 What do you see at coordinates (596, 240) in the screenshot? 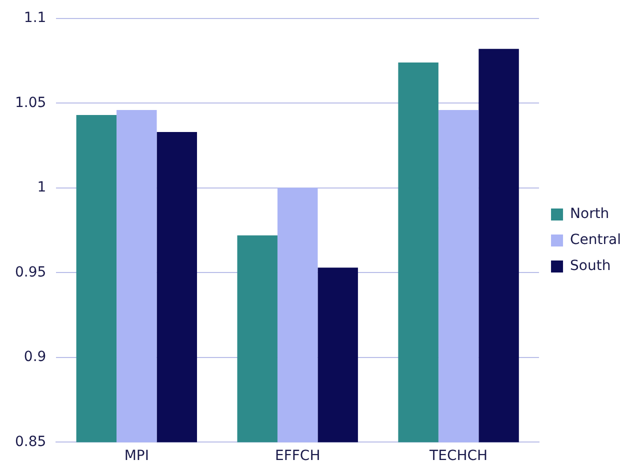
I see `legend-label: Central` at bounding box center [596, 240].